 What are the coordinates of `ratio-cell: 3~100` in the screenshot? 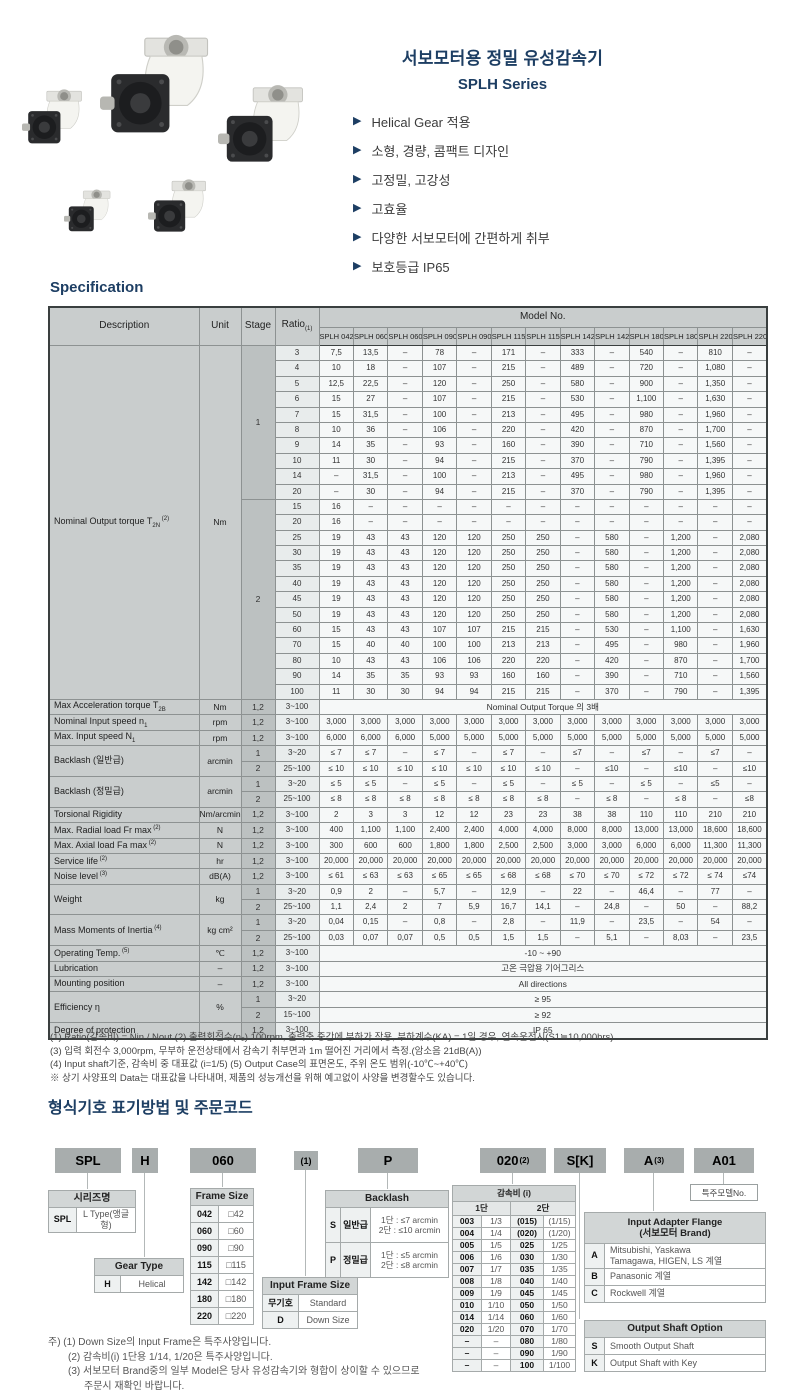 It's located at (297, 1031).